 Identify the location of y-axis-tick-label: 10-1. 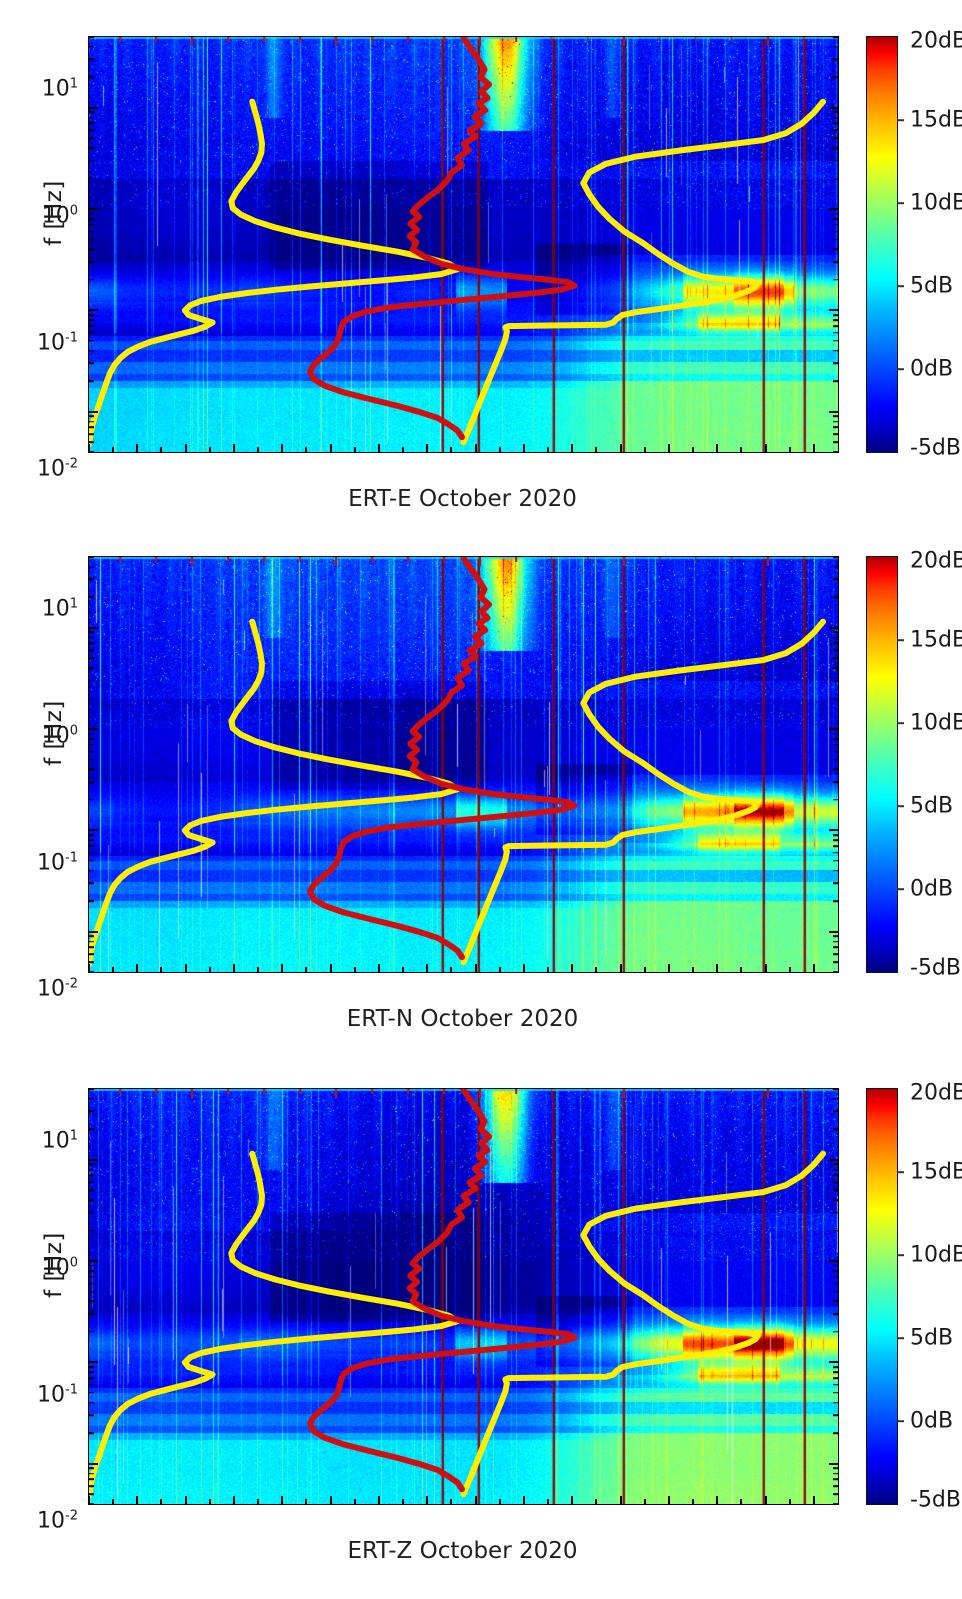
(57, 342).